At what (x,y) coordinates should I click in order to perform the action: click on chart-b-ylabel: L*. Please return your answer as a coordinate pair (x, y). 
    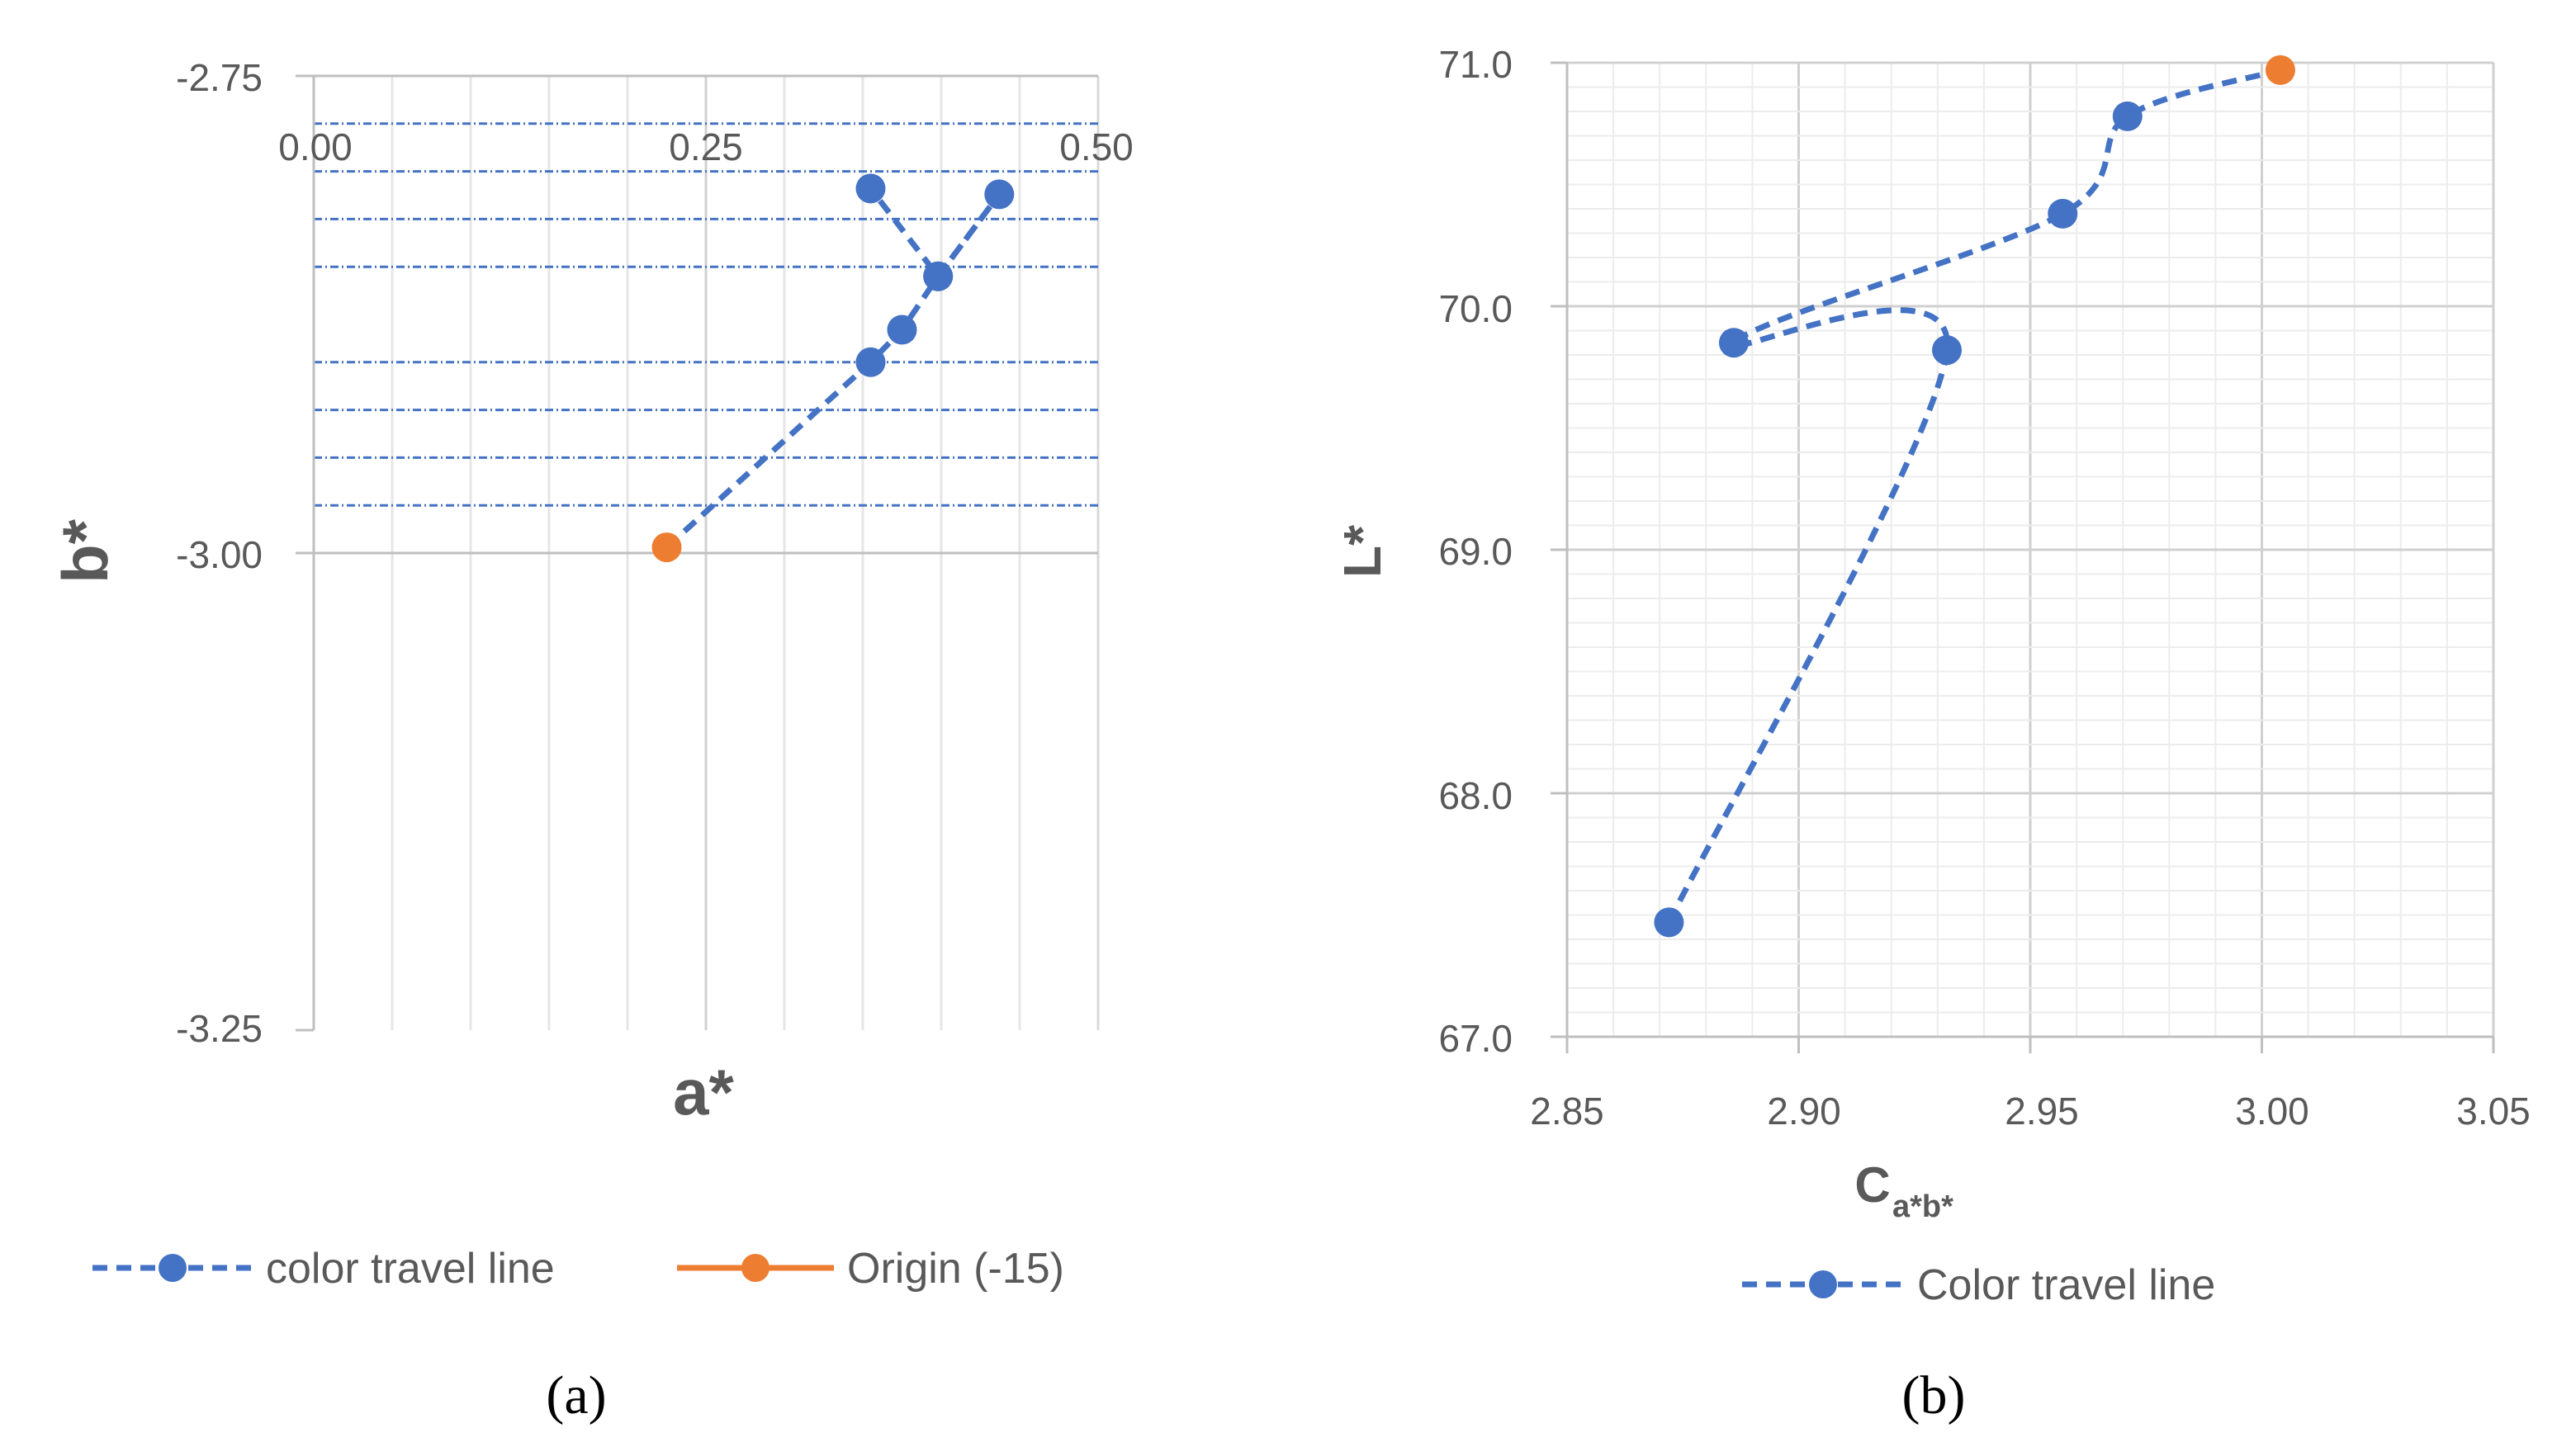
    Looking at the image, I should click on (1362, 551).